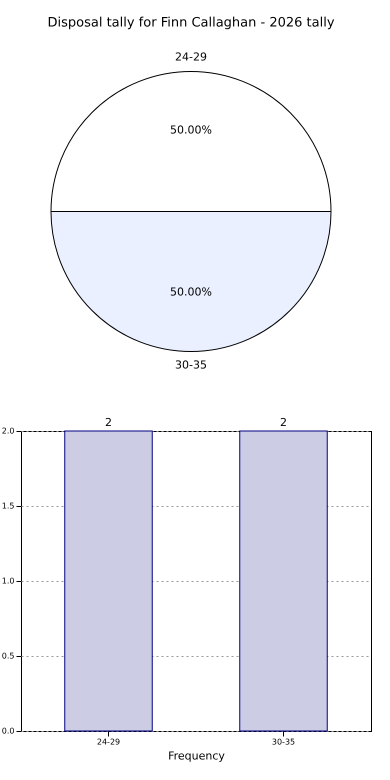 This screenshot has height=780, width=390. What do you see at coordinates (191, 23) in the screenshot?
I see `chart-title: Disposal tally for Finn Callaghan - 2026 tally` at bounding box center [191, 23].